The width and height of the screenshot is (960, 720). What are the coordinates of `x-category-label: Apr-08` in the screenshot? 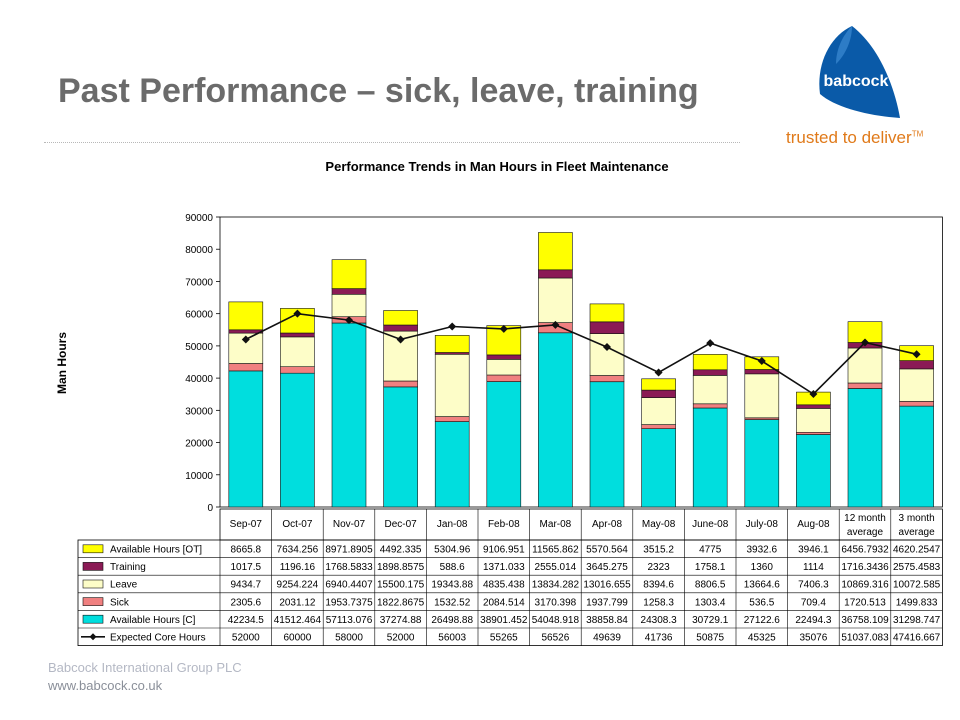 It's located at (607, 524).